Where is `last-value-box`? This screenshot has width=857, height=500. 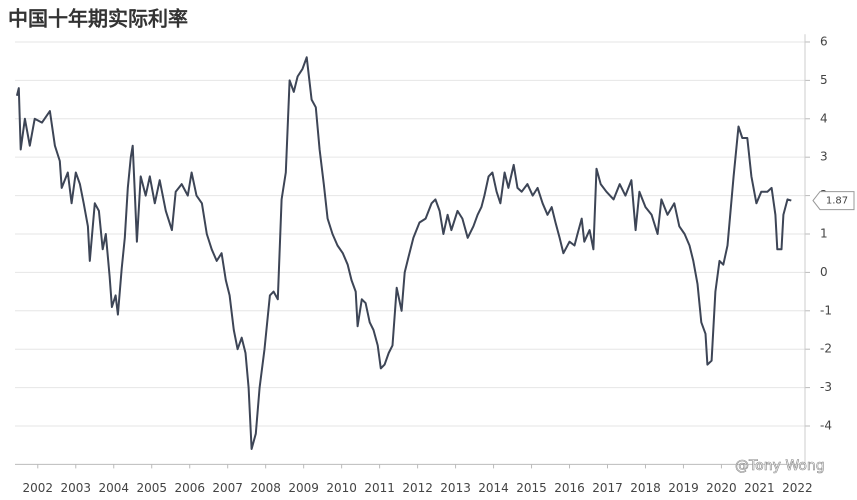 last-value-box is located at coordinates (833, 201).